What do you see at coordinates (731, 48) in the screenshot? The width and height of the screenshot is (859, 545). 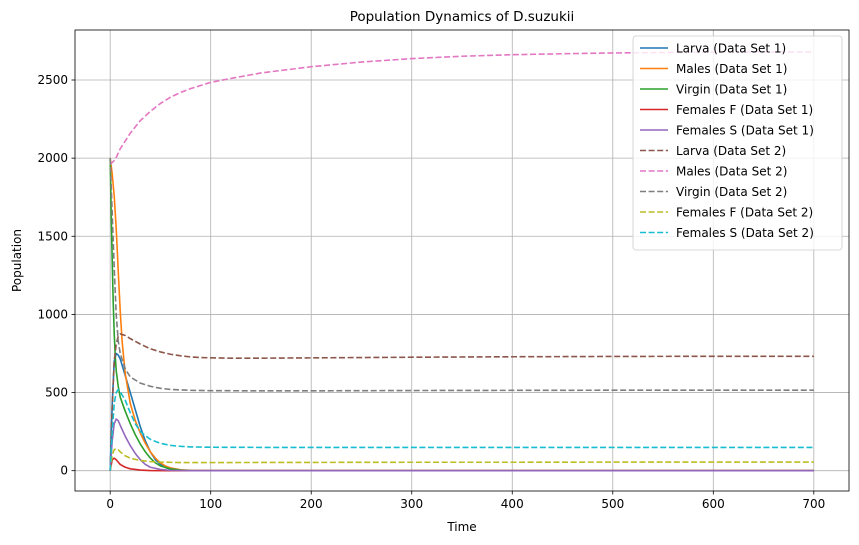 I see `legend-label: Larva (Data Set 1)` at bounding box center [731, 48].